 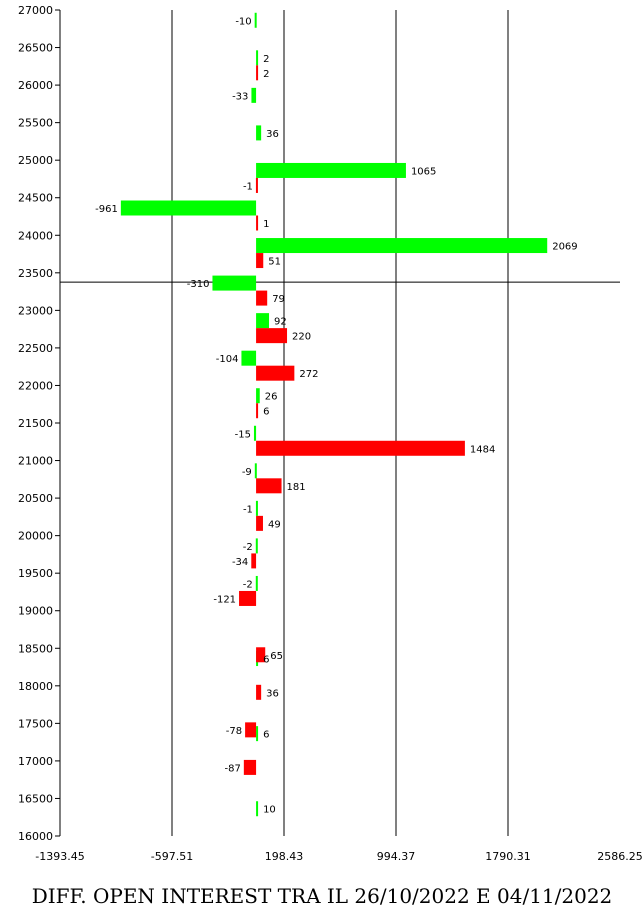 What do you see at coordinates (274, 262) in the screenshot?
I see `bar-value-label: 51` at bounding box center [274, 262].